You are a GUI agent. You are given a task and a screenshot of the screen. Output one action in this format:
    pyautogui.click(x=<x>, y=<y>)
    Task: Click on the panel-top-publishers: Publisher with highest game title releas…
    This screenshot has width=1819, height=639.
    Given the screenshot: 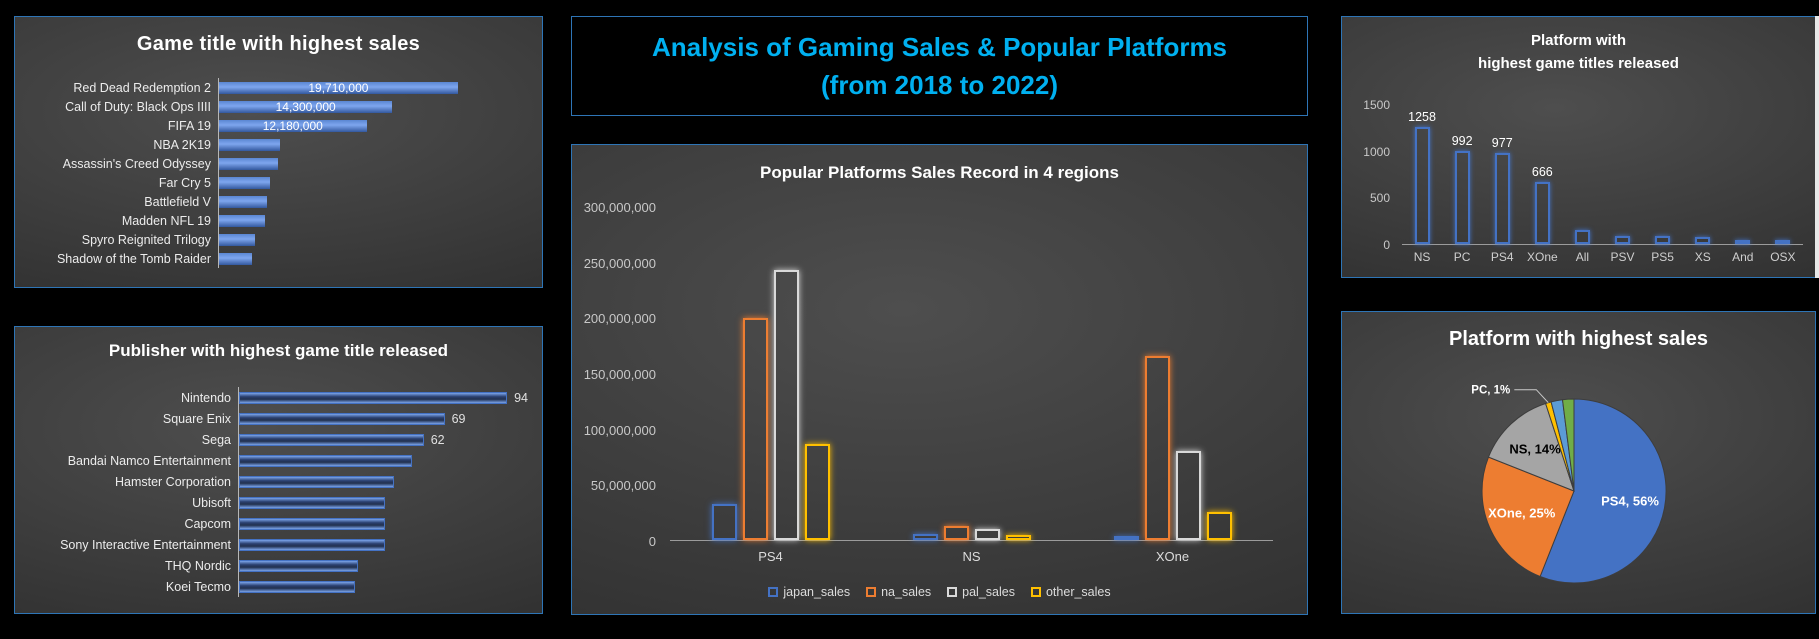 What is the action you would take?
    pyautogui.click(x=278, y=470)
    